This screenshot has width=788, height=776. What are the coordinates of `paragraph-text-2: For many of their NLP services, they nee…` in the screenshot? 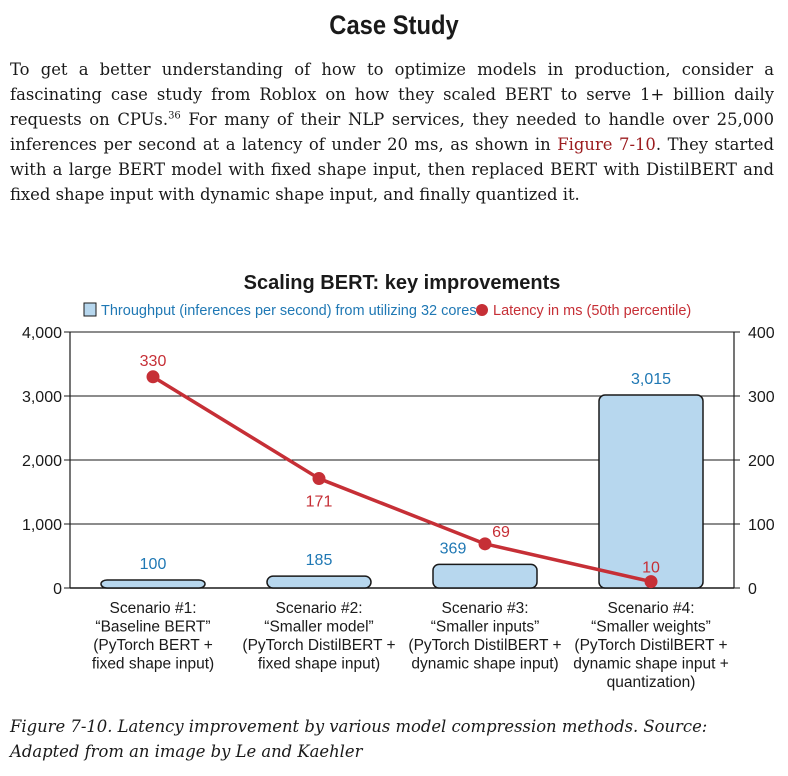 It's located at (392, 132).